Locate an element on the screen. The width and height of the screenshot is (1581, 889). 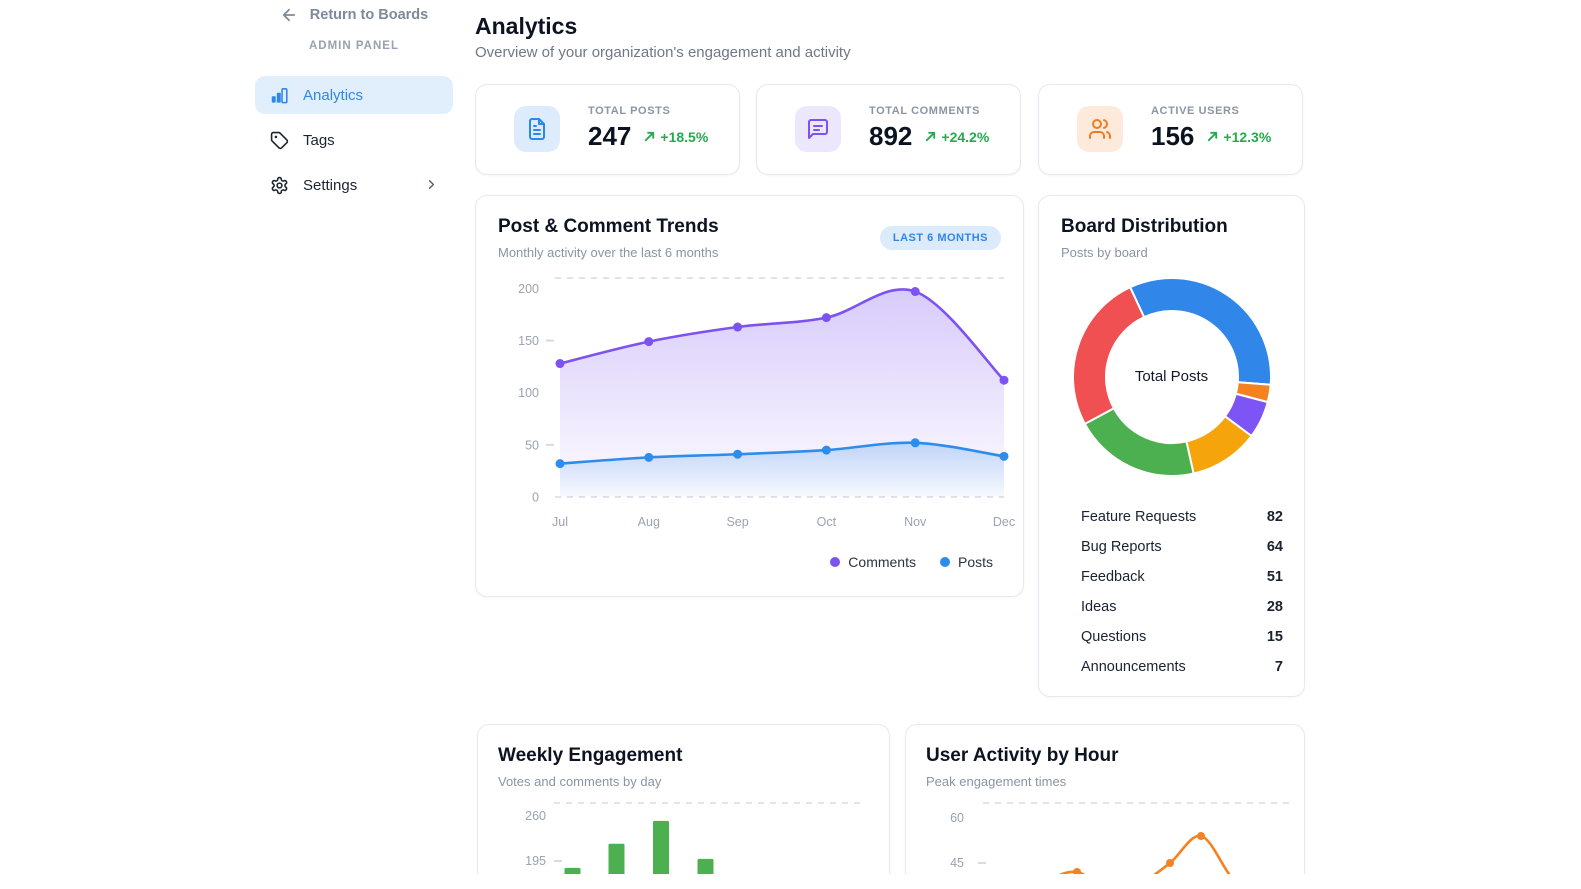
svg-text: 60 is located at coordinates (957, 818).